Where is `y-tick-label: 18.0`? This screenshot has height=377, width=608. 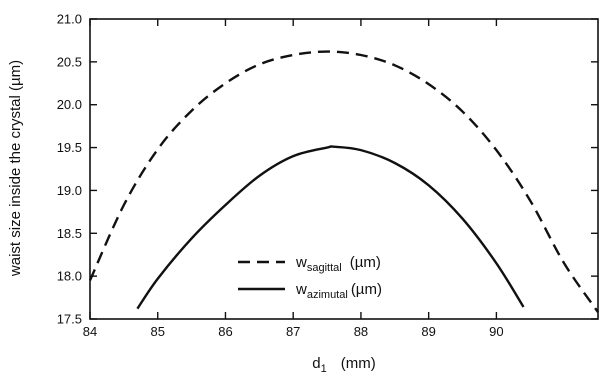
y-tick-label: 18.0 is located at coordinates (69, 276).